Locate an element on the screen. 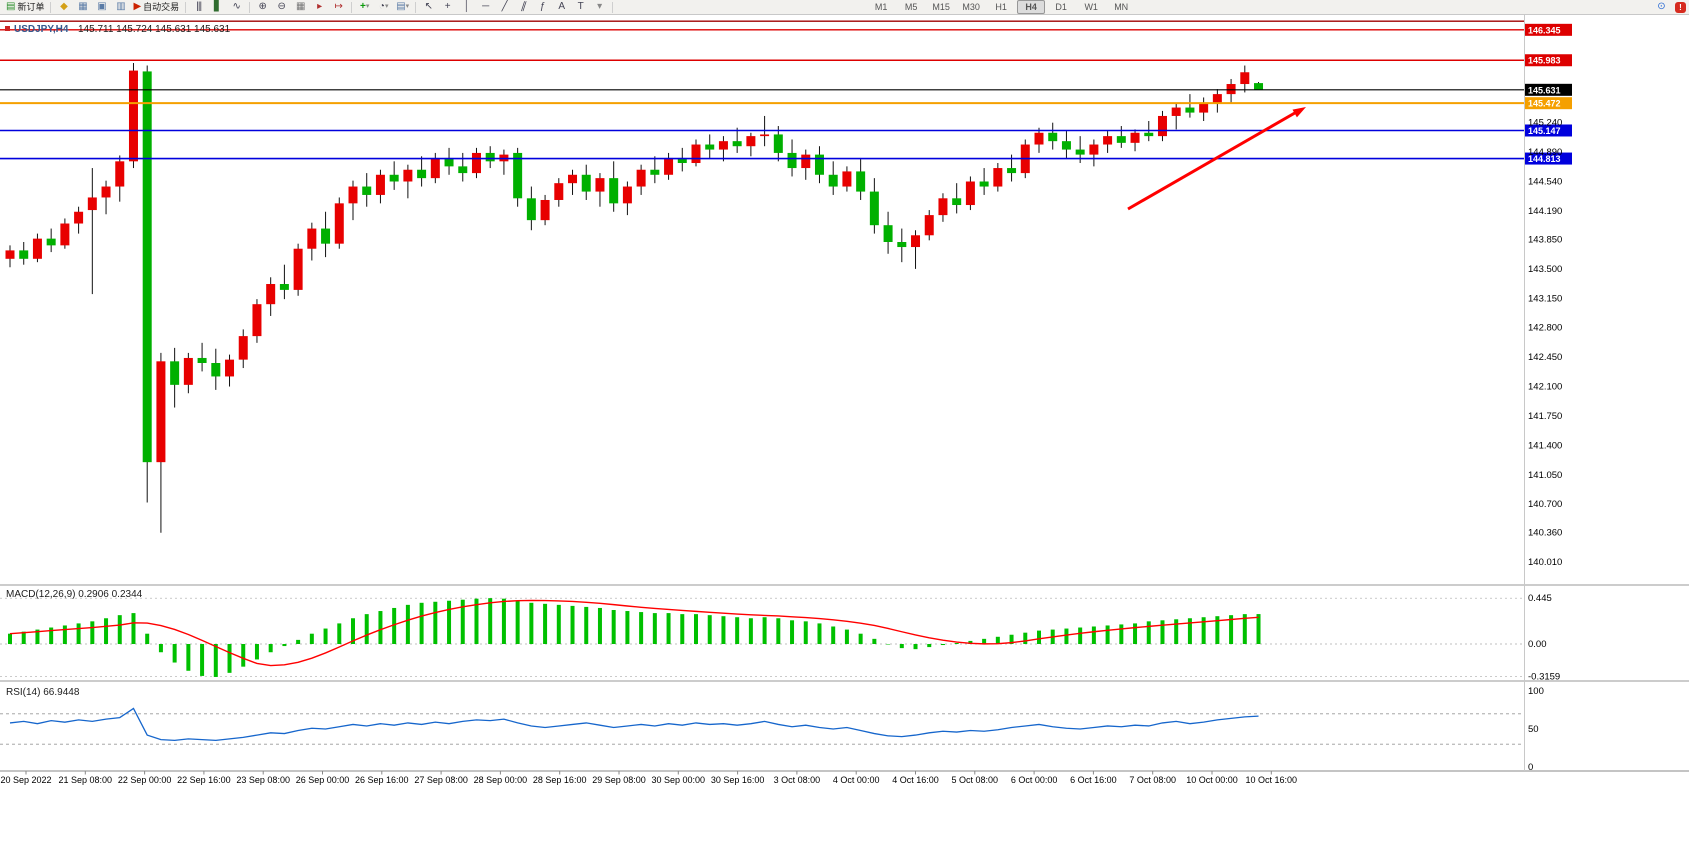 Image resolution: width=1689 pixels, height=851 pixels. time-tick-label: 26 Sep 16:00 is located at coordinates (382, 780).